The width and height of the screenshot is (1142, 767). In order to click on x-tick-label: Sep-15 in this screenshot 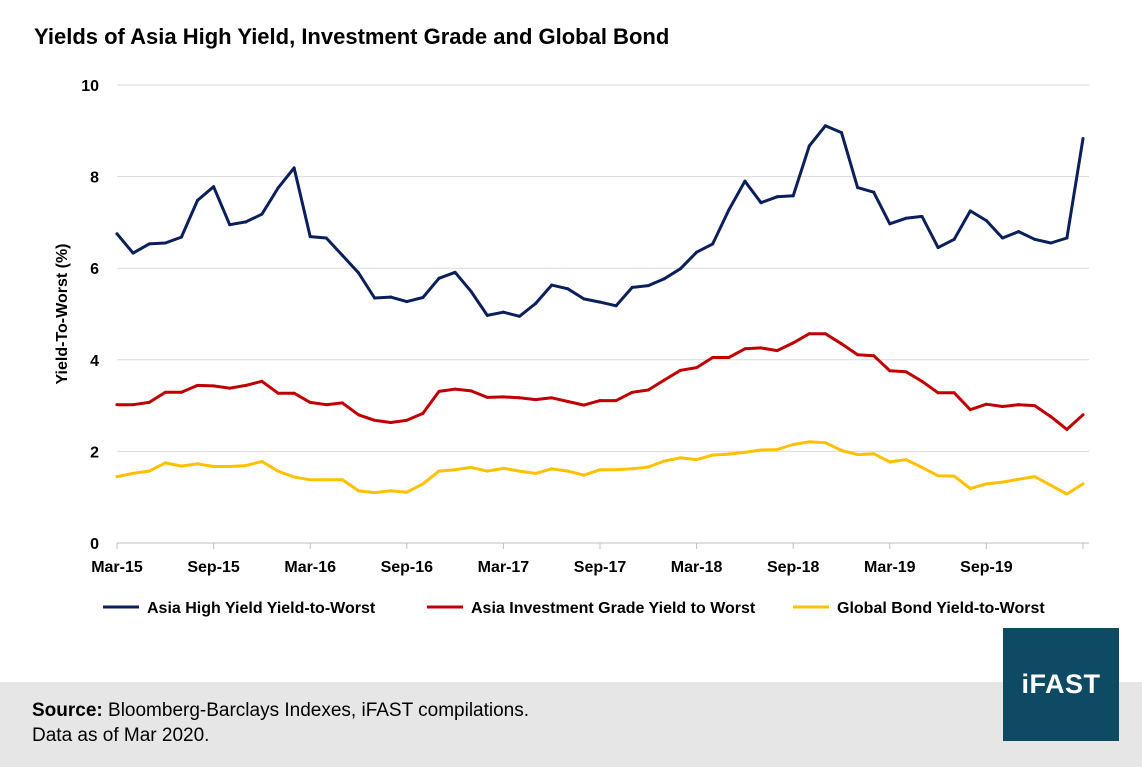, I will do `click(213, 567)`.